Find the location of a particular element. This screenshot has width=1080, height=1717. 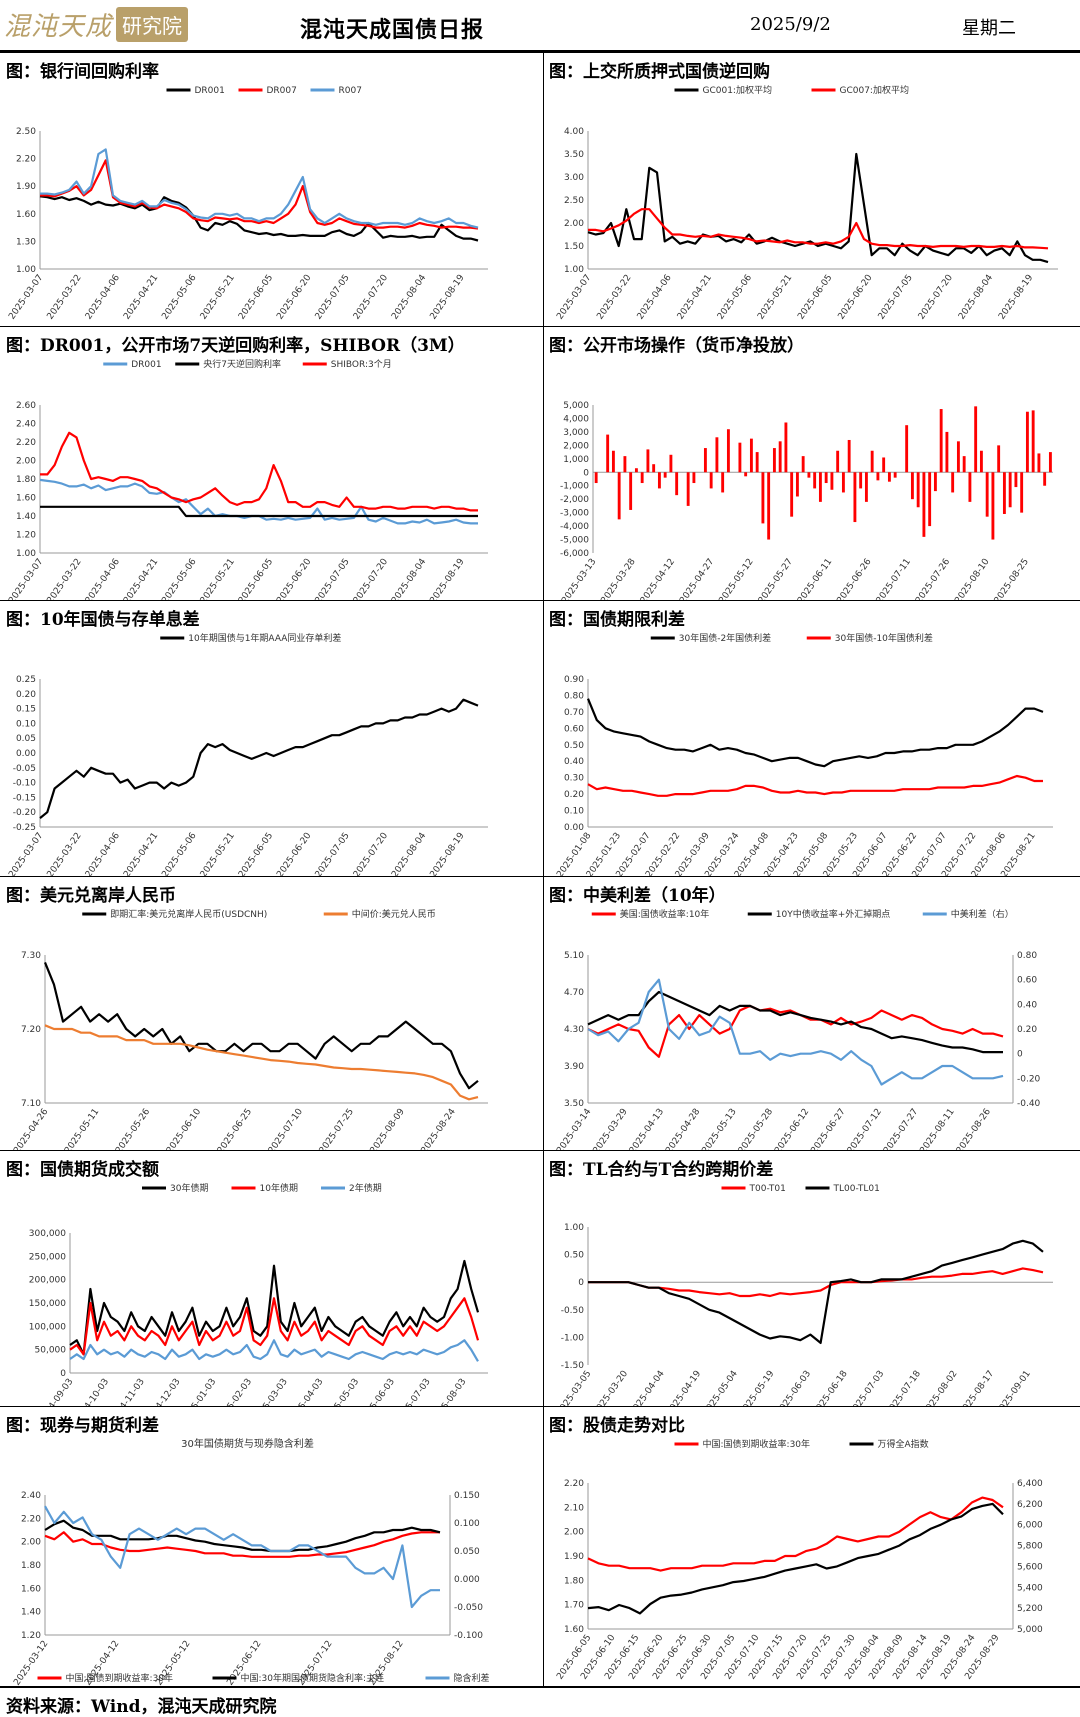

legend-label: 中国:国债到期收益率:30年 is located at coordinates (757, 1444).